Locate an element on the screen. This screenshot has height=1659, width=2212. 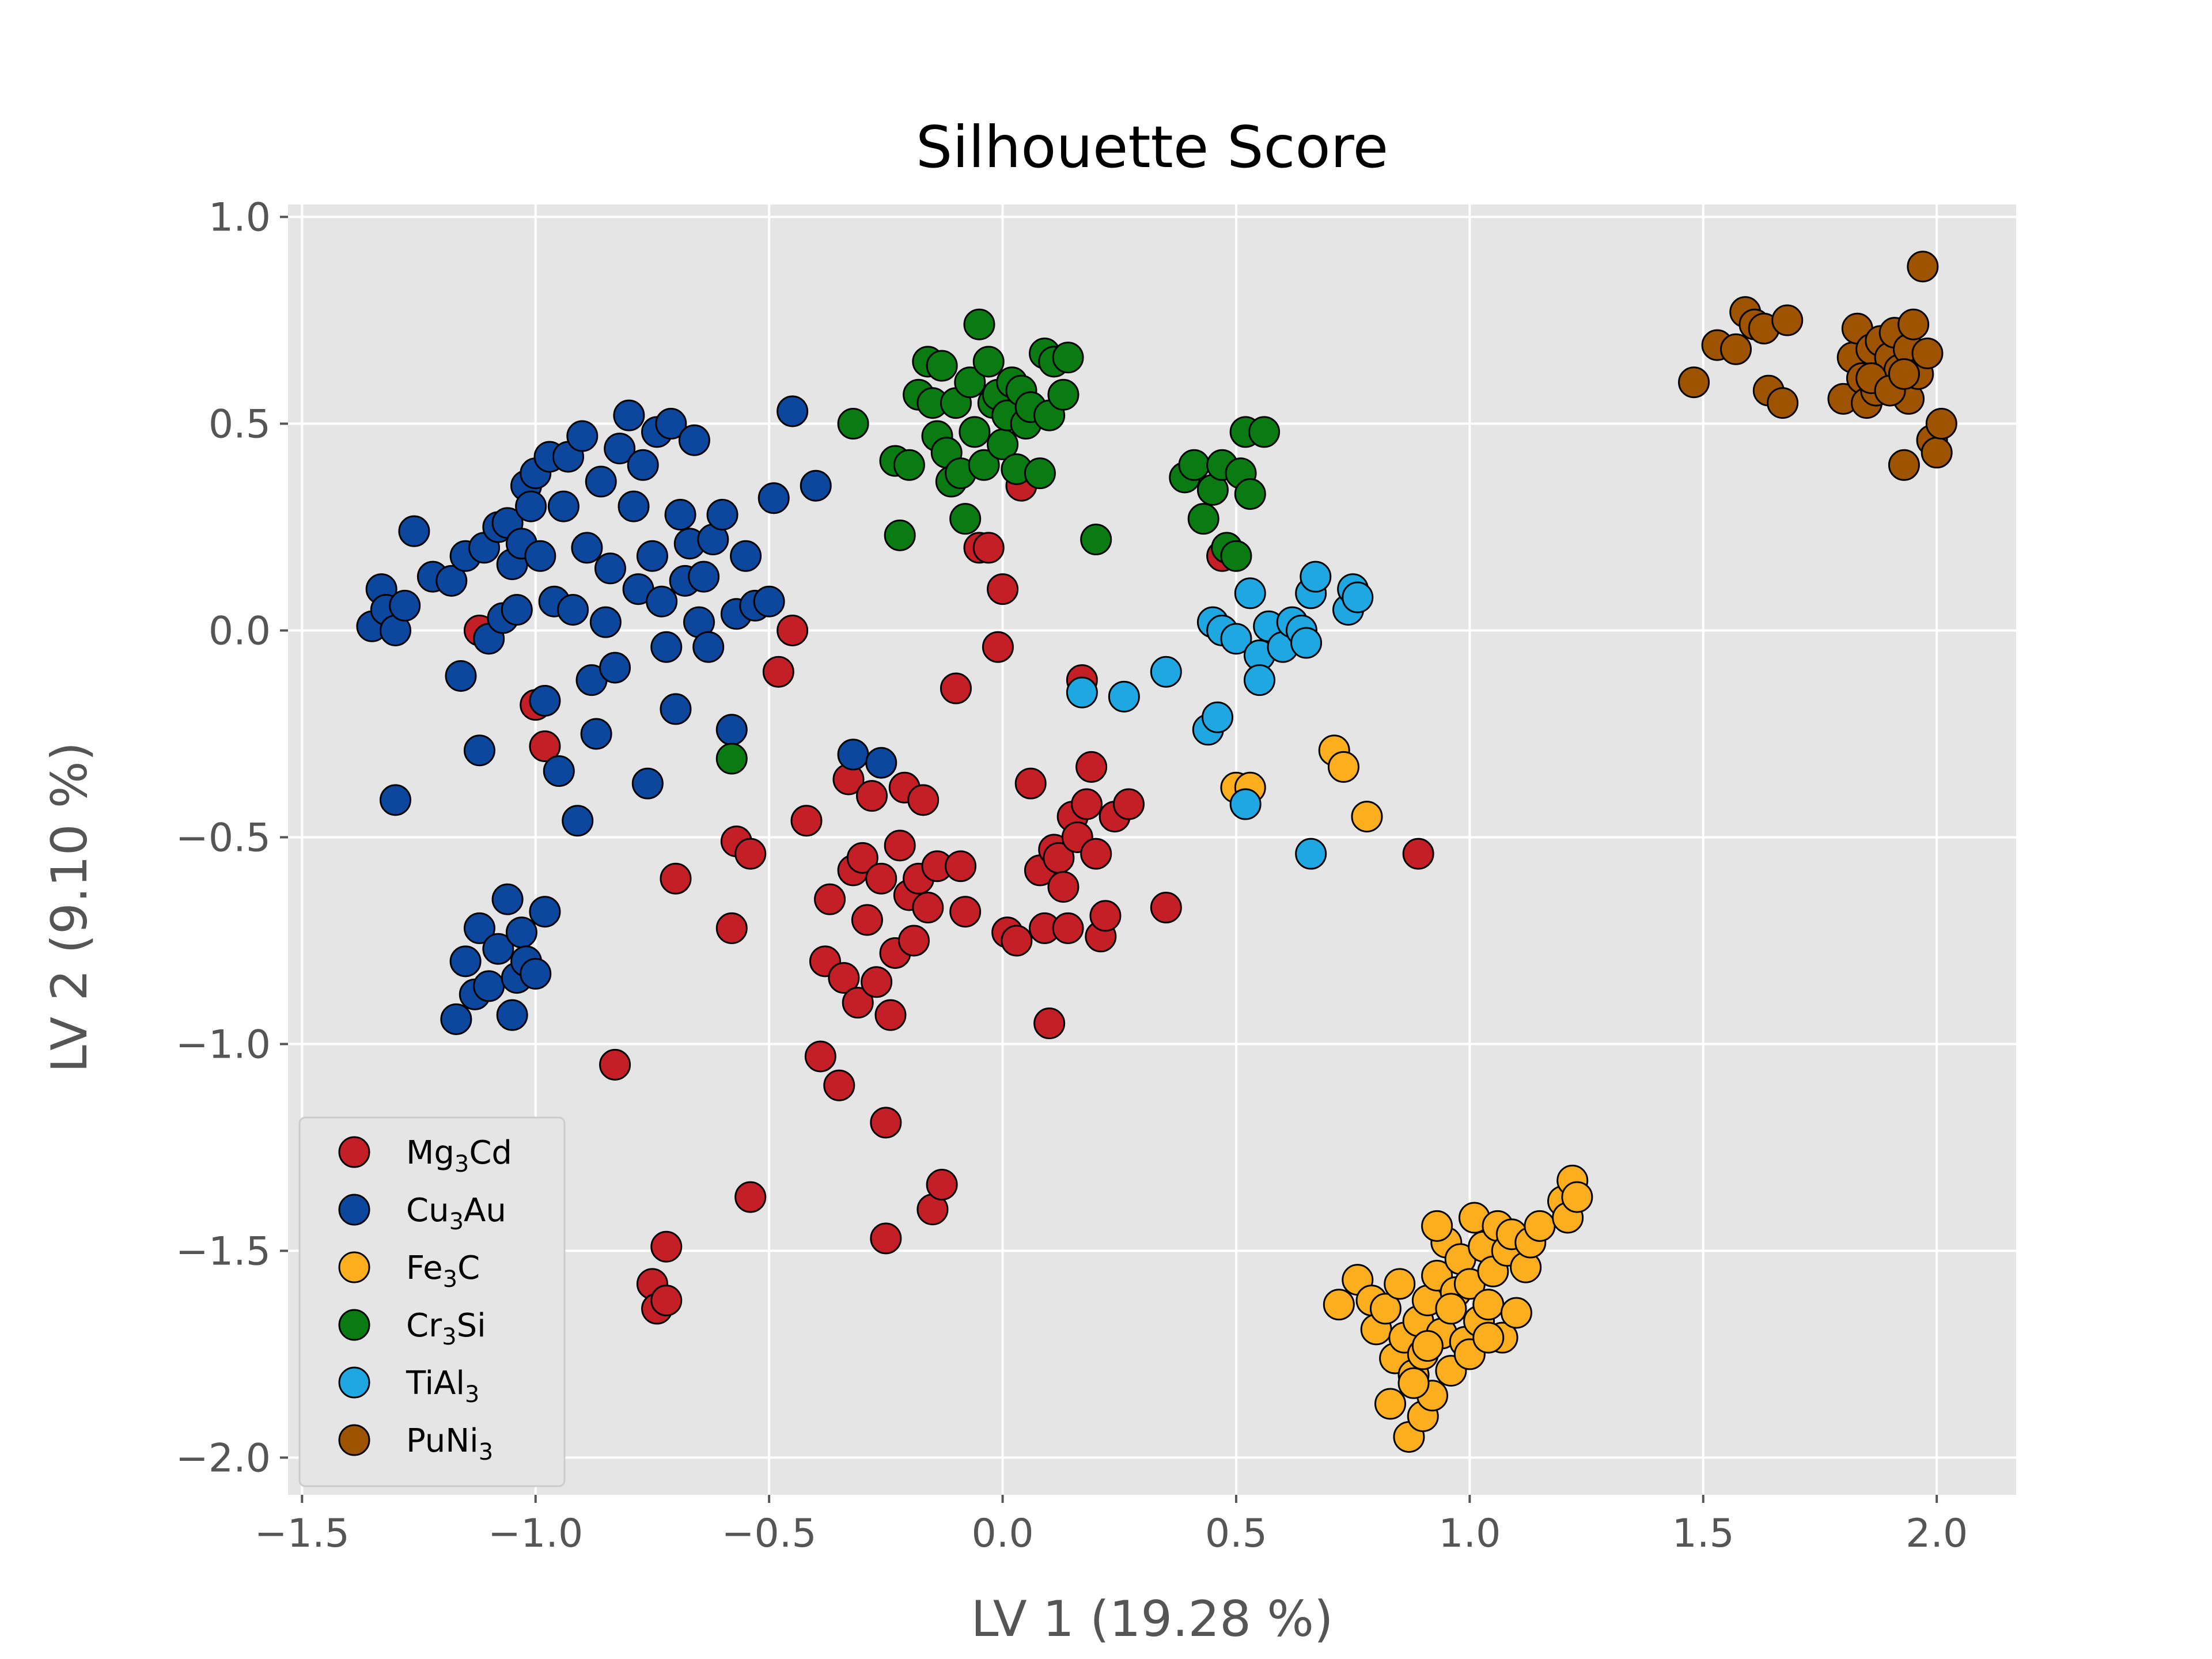
series-TiAl3 is located at coordinates (1220, 715).